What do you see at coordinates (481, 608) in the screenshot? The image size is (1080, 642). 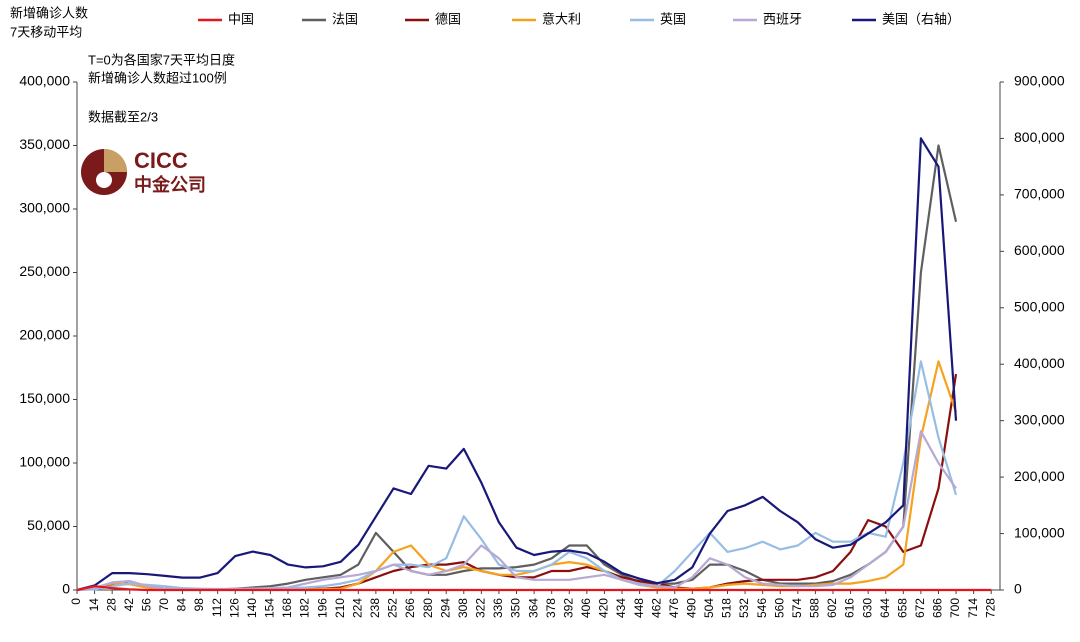 I see `x-tick-label: 322` at bounding box center [481, 608].